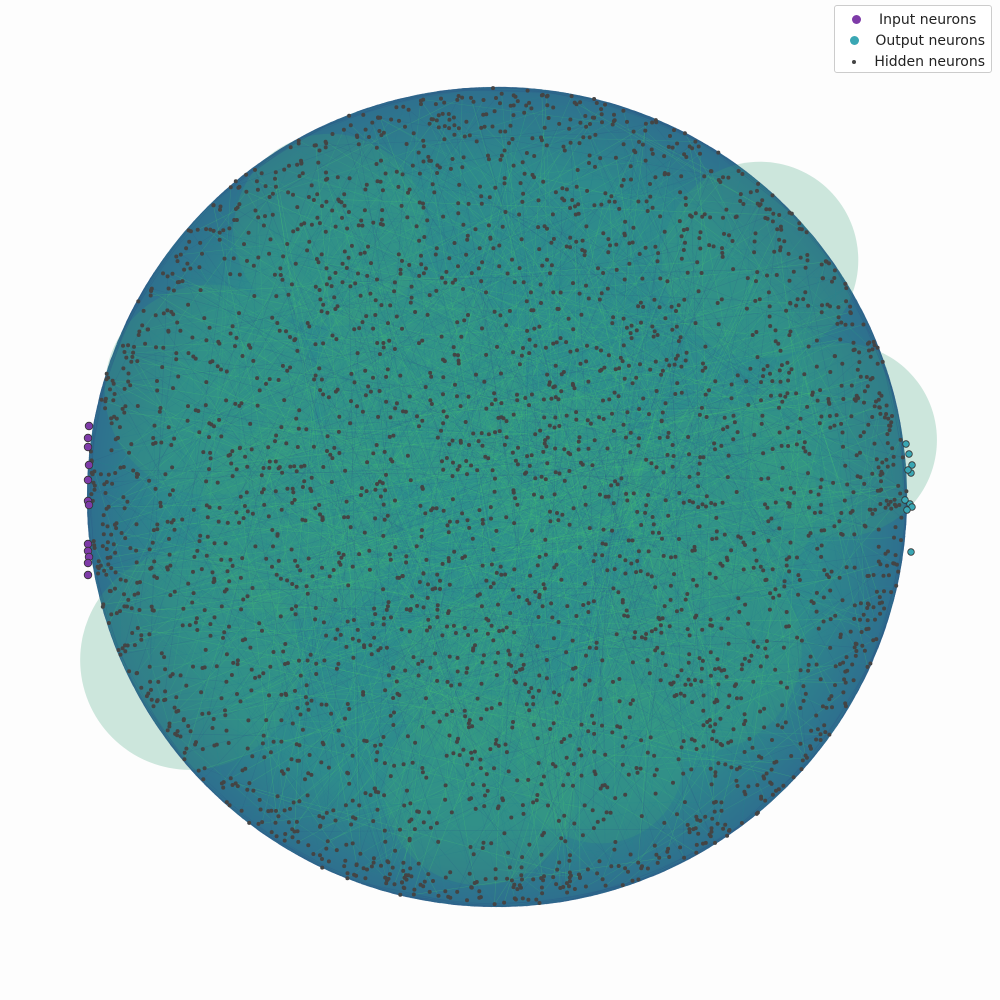 The image size is (1000, 1000). I want to click on input-neurons, so click(88, 500).